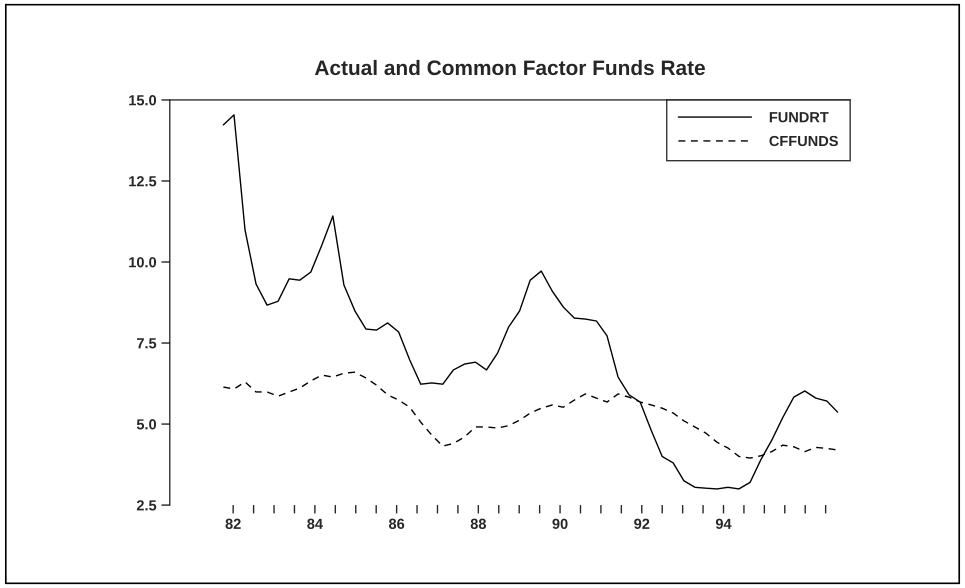 The height and width of the screenshot is (588, 965). Describe the element at coordinates (142, 262) in the screenshot. I see `y-tick-label: 10.0` at that location.